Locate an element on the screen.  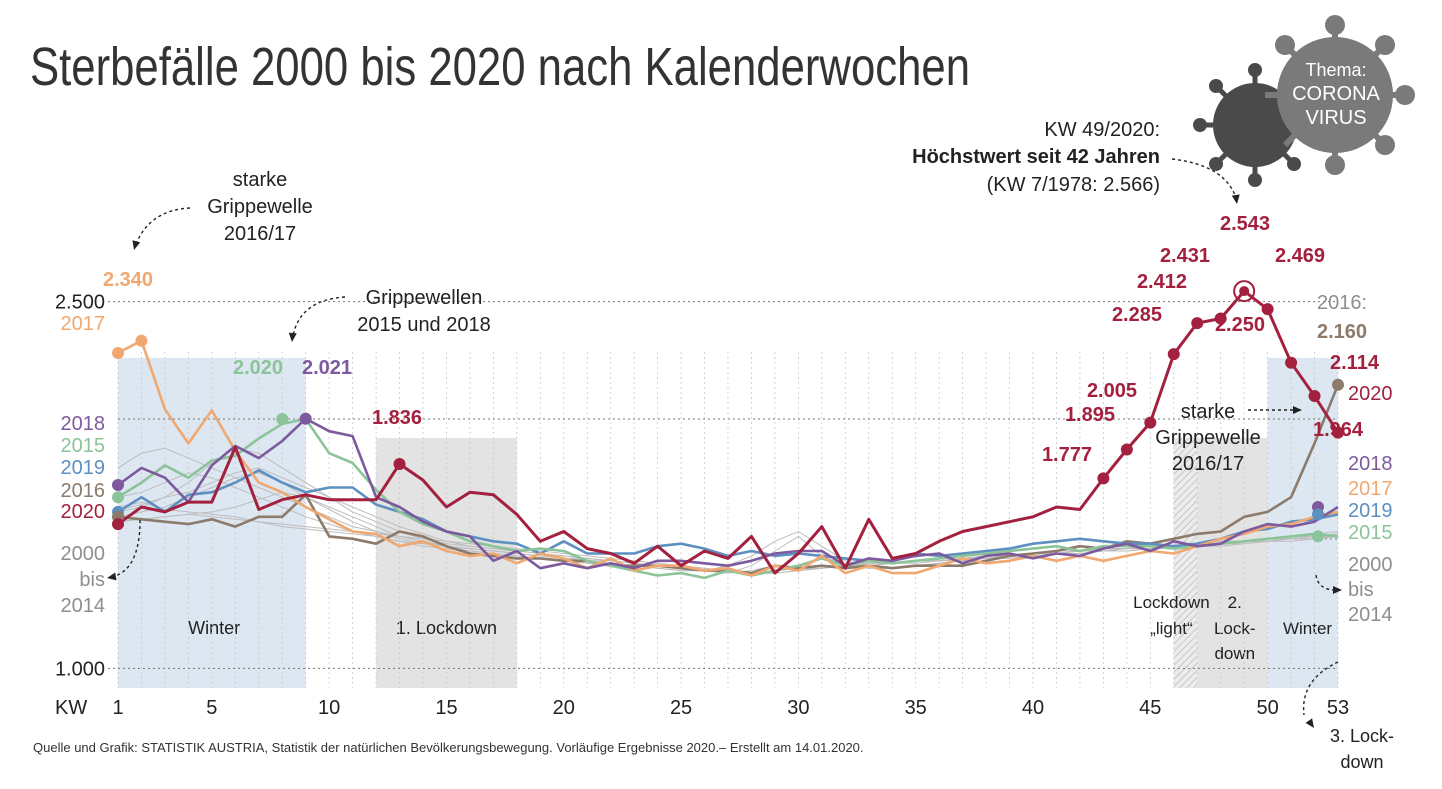
annotation-flu-2016-17-left-1: Grippewelle is located at coordinates (260, 207).